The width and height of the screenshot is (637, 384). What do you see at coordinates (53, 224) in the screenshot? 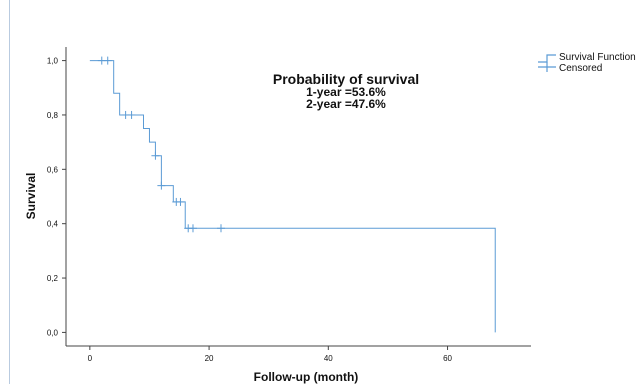
I see `y-tick-label-2: 0,4` at bounding box center [53, 224].